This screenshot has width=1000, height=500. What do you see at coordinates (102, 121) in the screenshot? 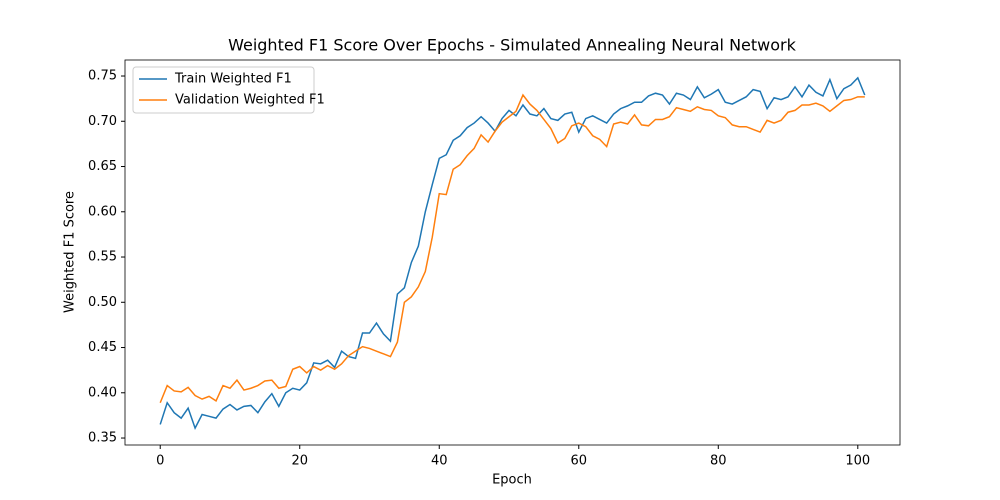
I see `y-tick-label: 0.70` at bounding box center [102, 121].